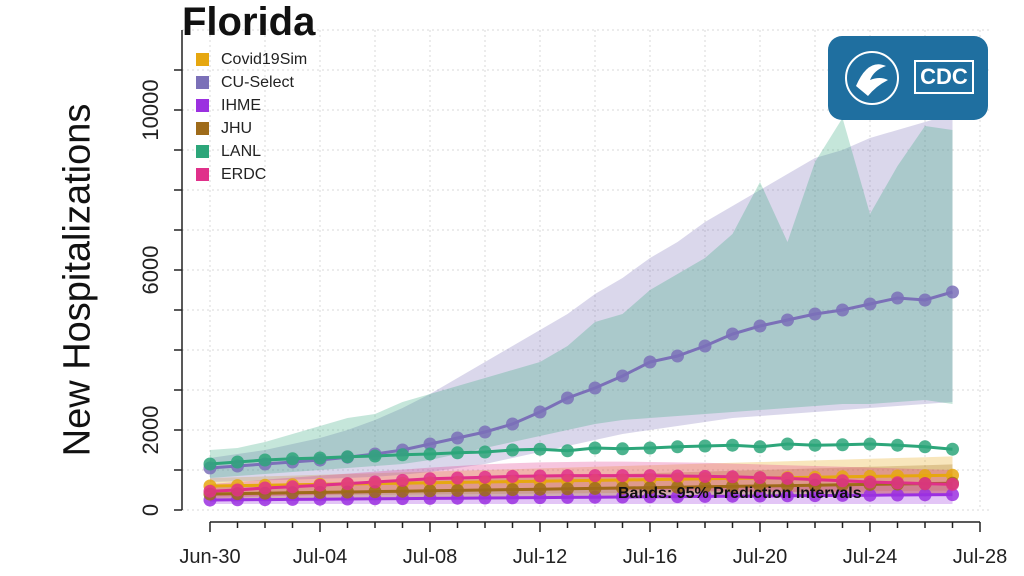 The width and height of the screenshot is (1024, 576). I want to click on y-tick-label: 6000, so click(150, 270).